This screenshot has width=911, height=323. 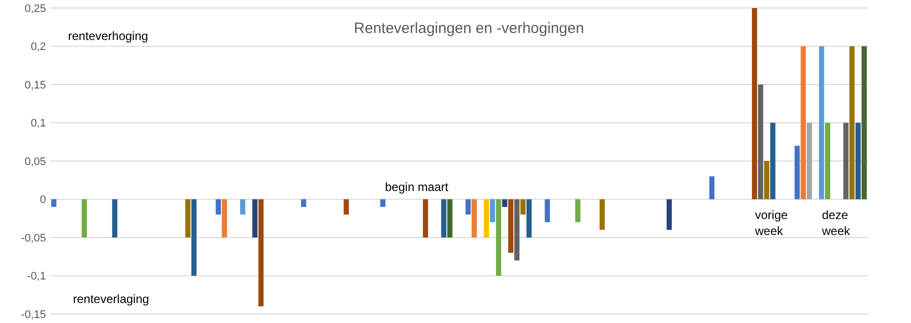 I want to click on y-tick-label: 0,1, so click(x=38, y=124).